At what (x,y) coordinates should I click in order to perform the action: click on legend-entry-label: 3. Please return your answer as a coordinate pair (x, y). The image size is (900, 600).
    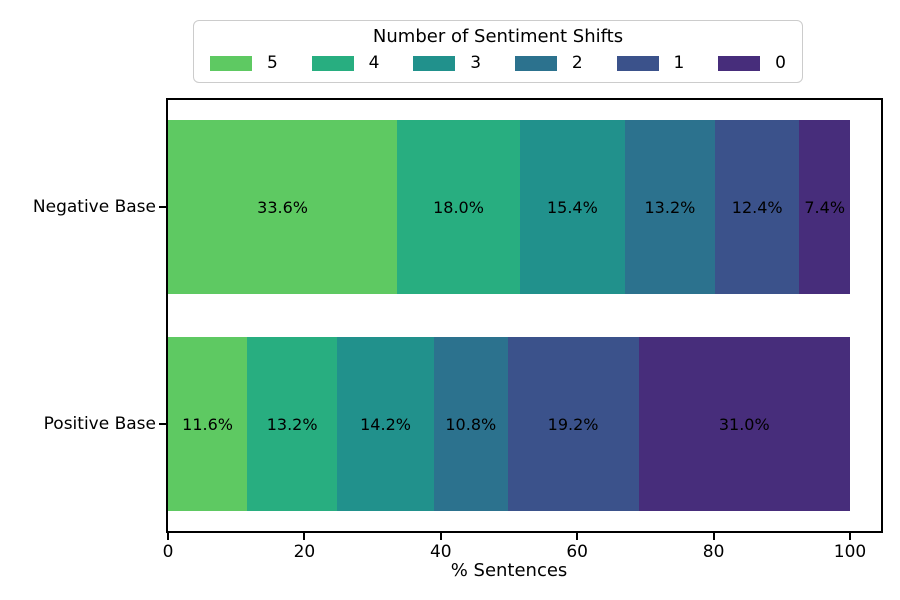
    Looking at the image, I should click on (476, 63).